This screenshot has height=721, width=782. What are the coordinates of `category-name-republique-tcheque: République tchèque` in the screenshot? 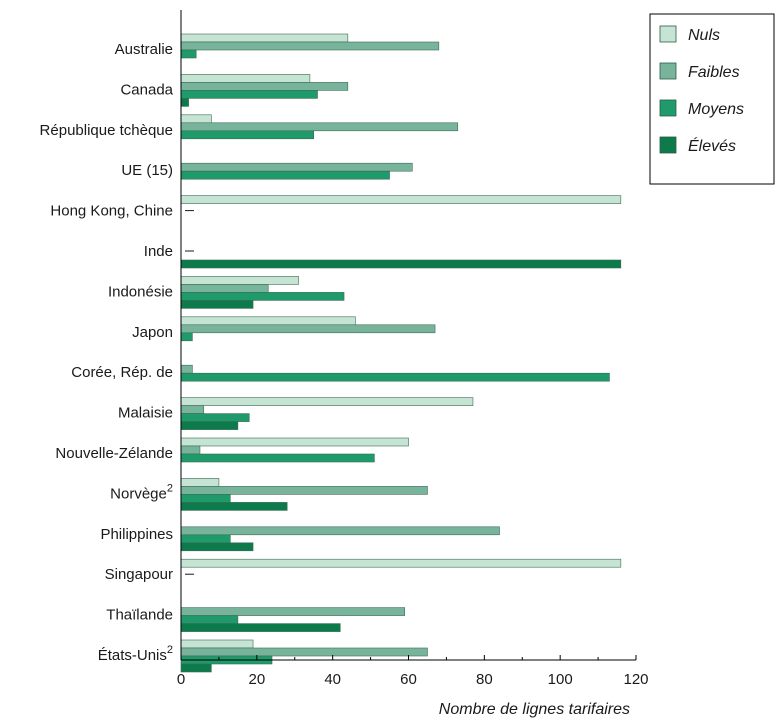 It's located at (106, 130).